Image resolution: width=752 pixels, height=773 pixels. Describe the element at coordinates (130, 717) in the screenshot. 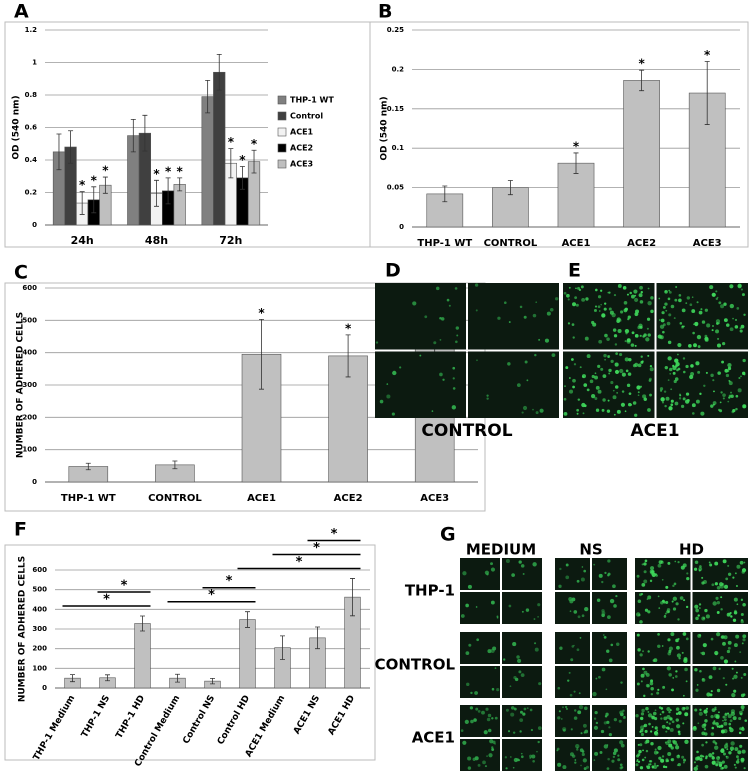

I see `x-tick-label: THP-1 HD` at that location.